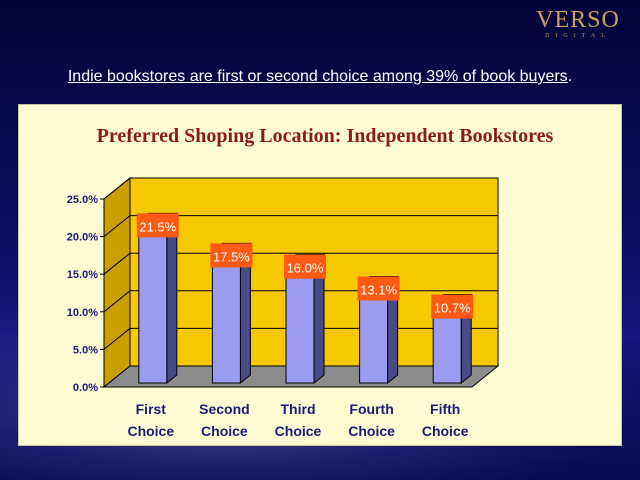 Image resolution: width=640 pixels, height=480 pixels. I want to click on logo-subtitle: DIGITAL, so click(578, 36).